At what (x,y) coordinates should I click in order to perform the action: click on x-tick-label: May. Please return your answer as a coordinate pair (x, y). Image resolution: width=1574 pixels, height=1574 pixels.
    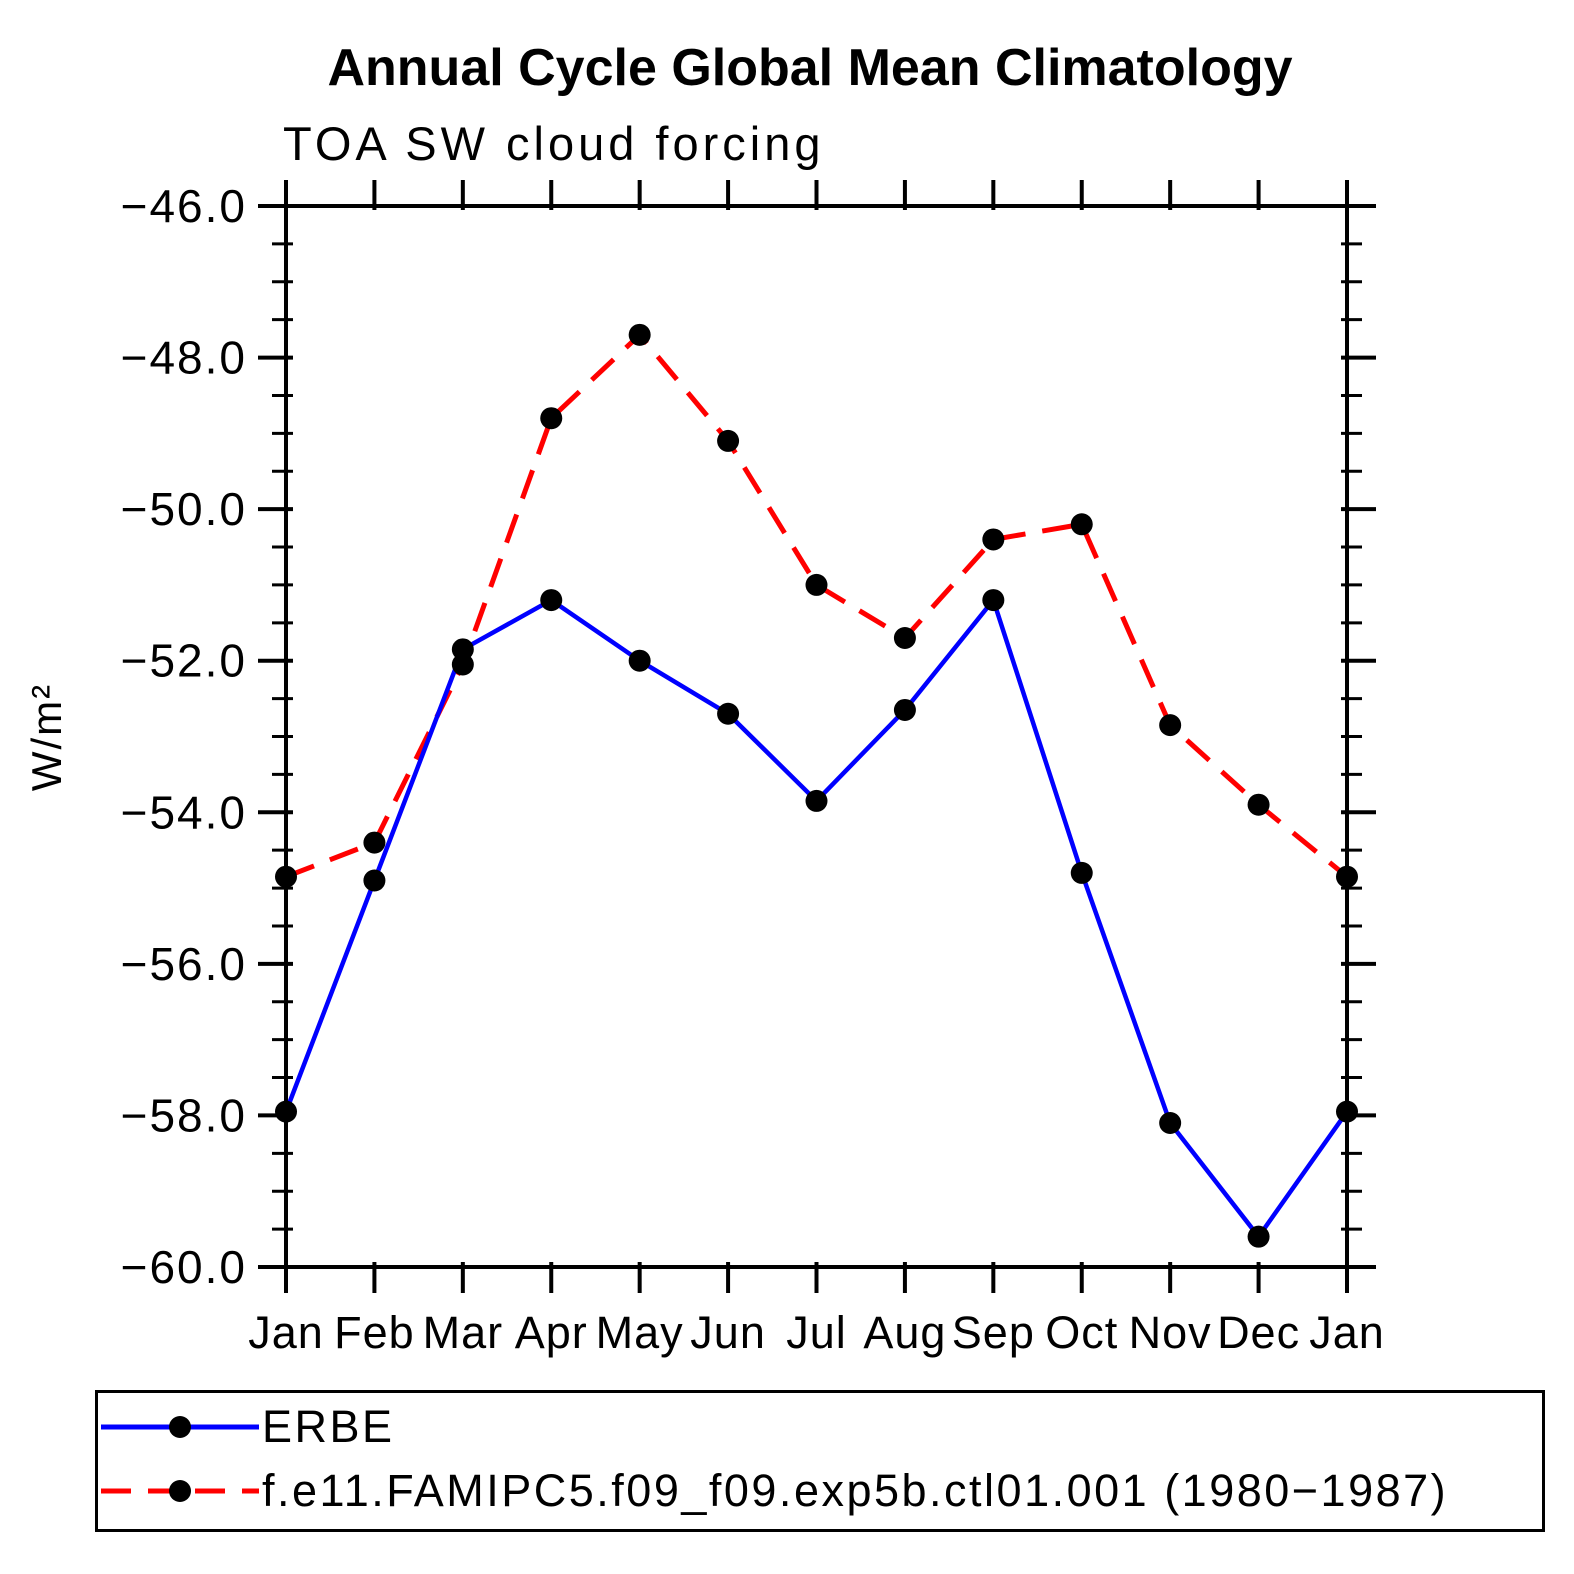
    Looking at the image, I should click on (640, 1332).